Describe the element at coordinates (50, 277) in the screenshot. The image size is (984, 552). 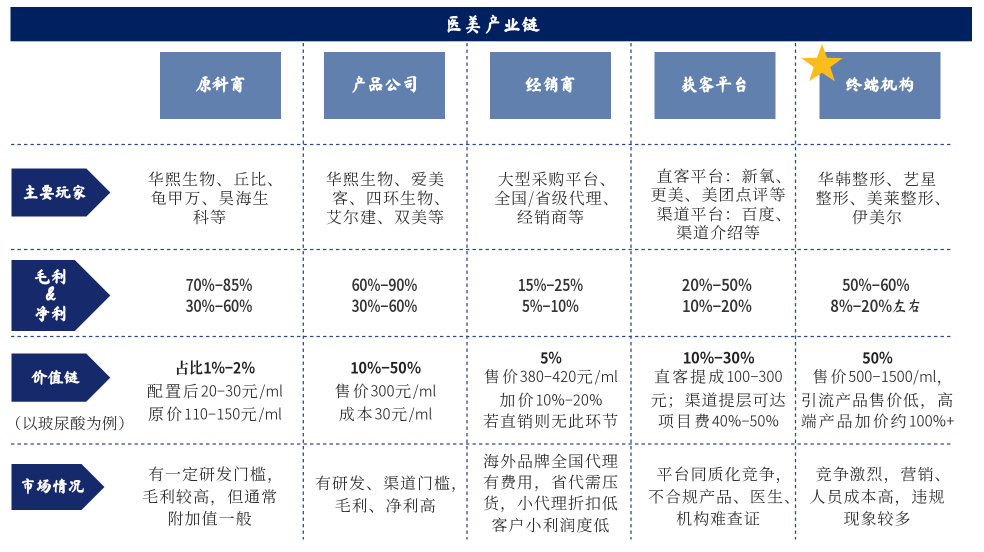
I see `svg-text: 毛利` at that location.